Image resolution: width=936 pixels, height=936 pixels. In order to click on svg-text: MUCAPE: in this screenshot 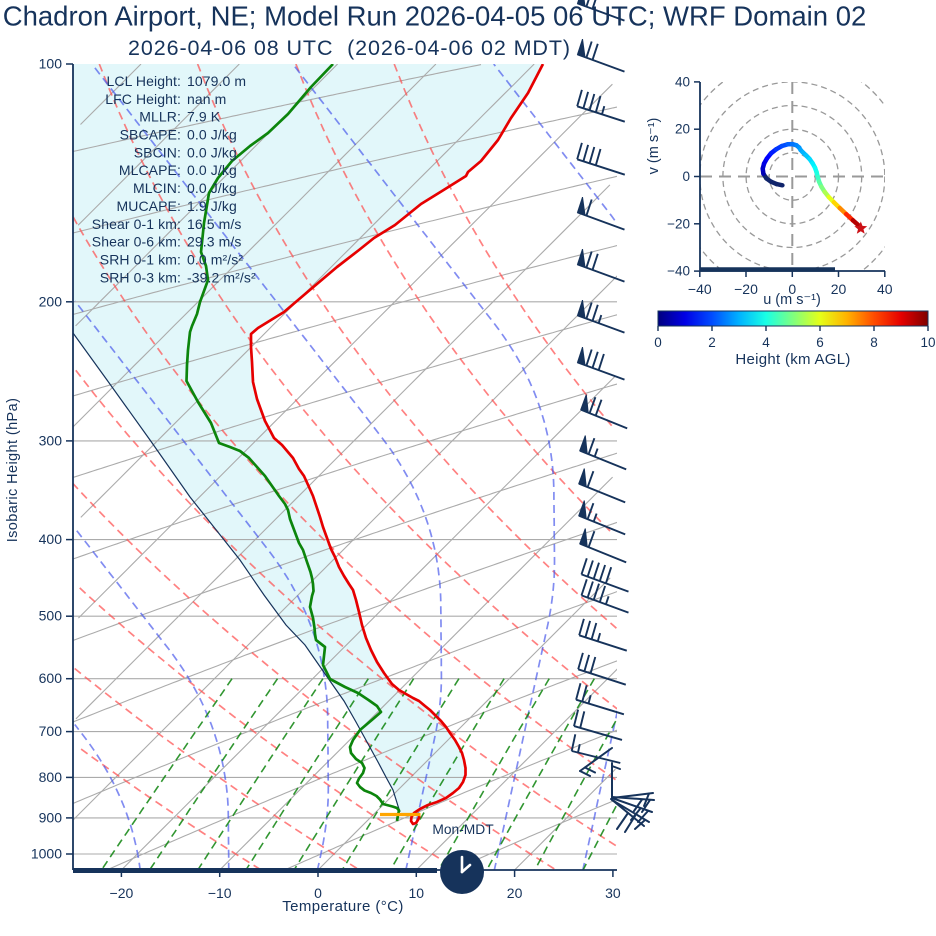, I will do `click(149, 206)`.